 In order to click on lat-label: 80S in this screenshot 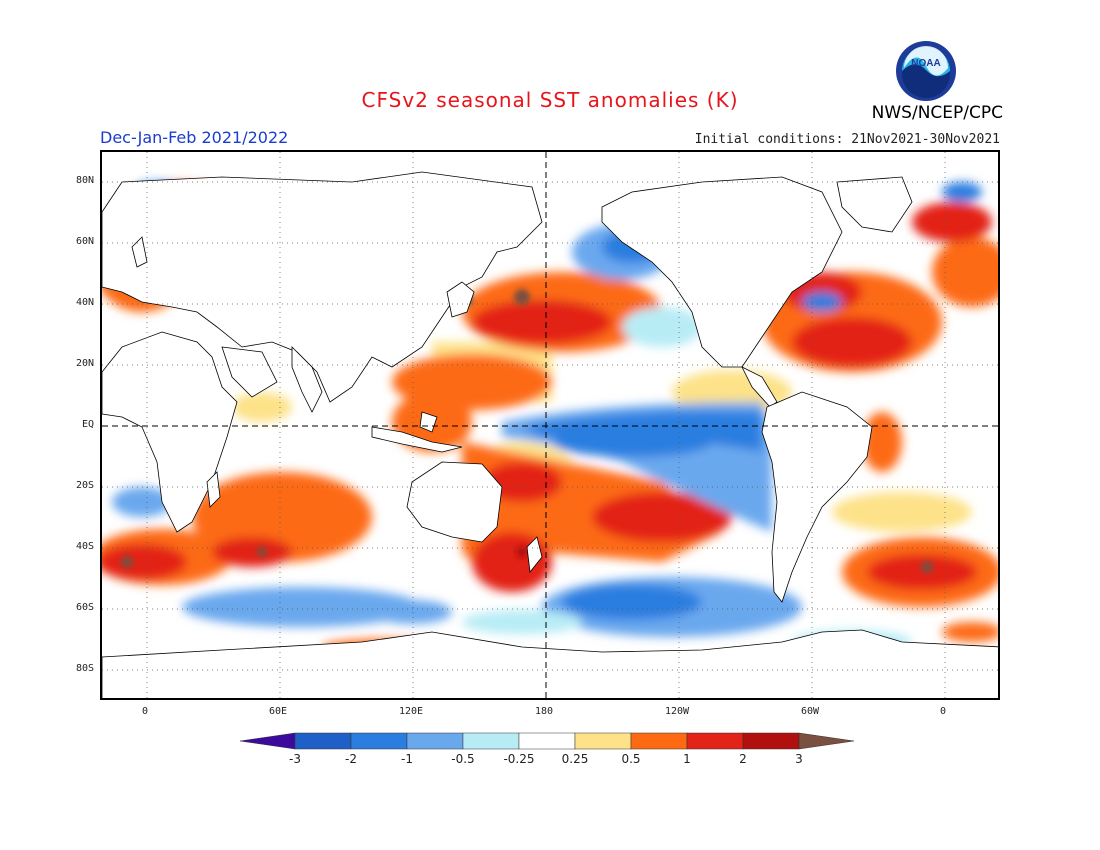, I will do `click(84, 668)`.